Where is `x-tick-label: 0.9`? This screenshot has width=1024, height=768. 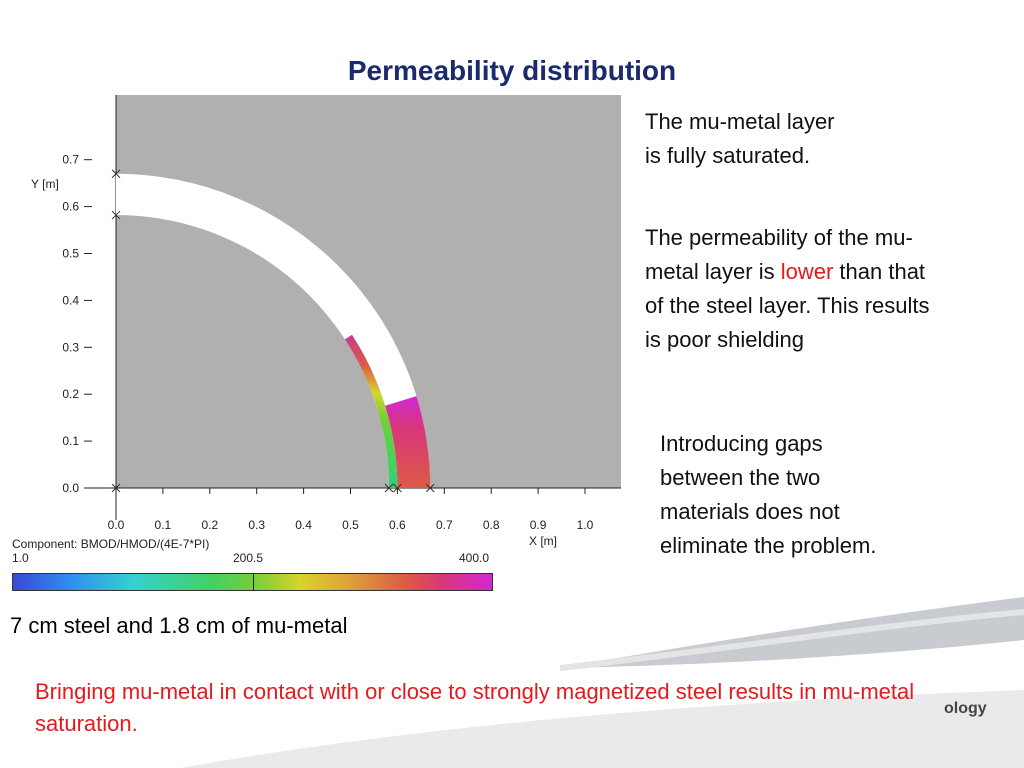
x-tick-label: 0.9 is located at coordinates (538, 525).